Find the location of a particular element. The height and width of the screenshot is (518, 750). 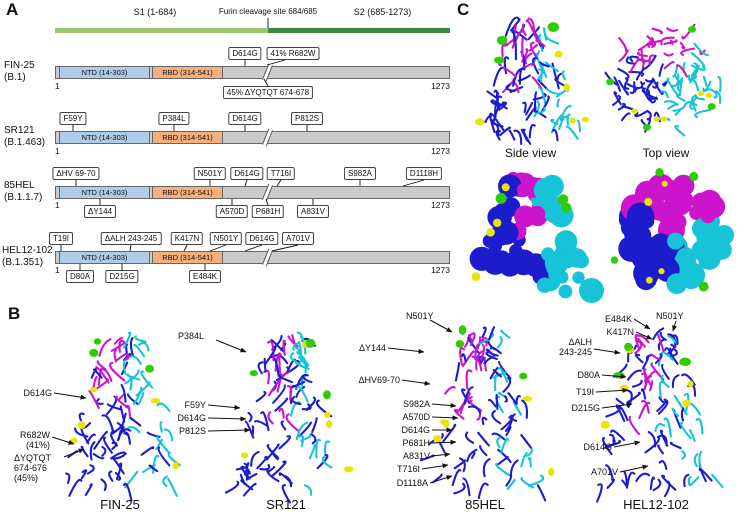

annotation-label: P384L is located at coordinates (191, 336).